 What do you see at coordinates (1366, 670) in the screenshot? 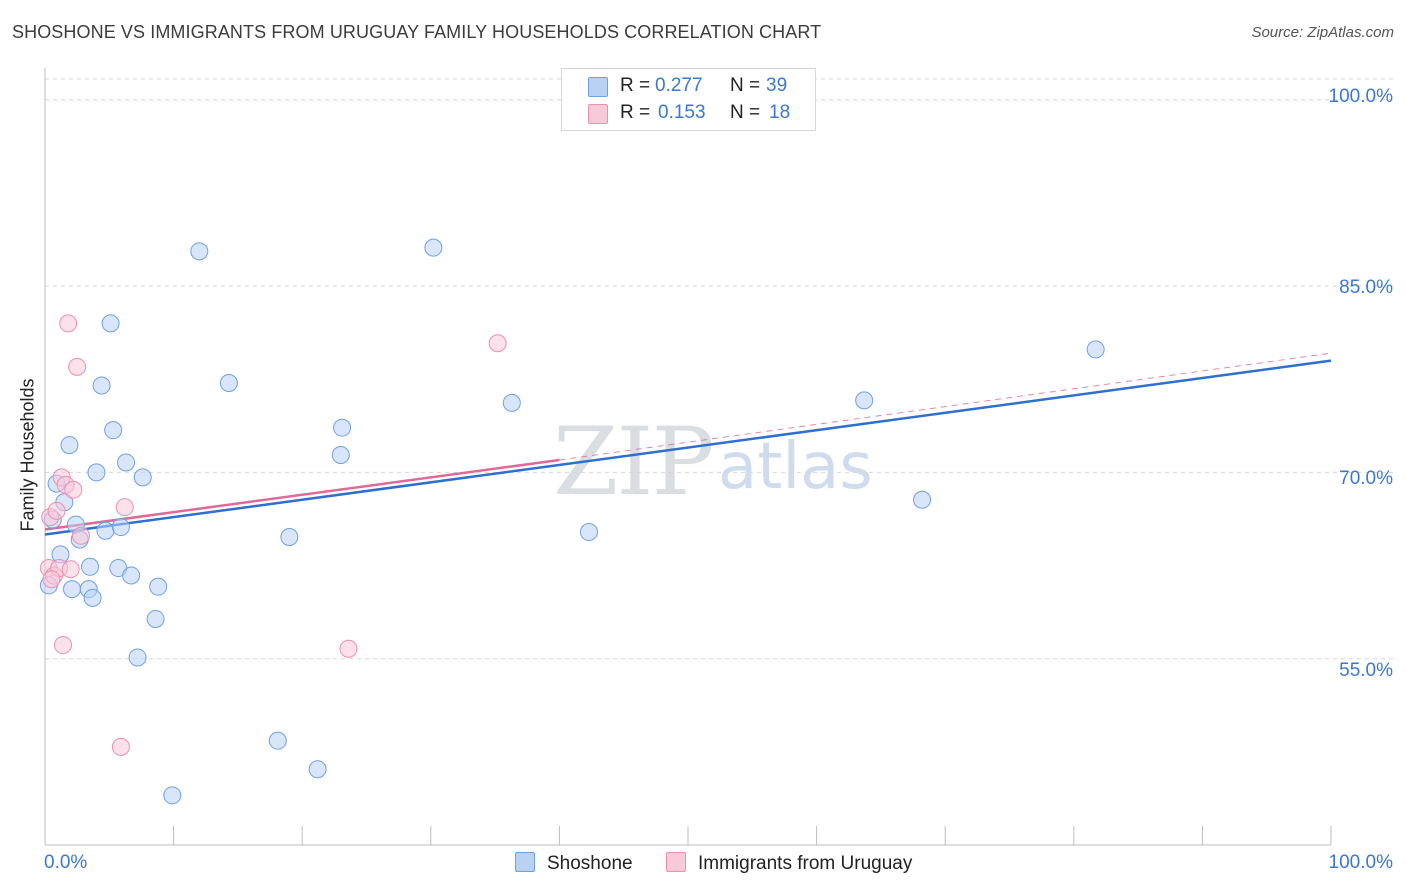
I see `y-tick-label: 55.0%` at bounding box center [1366, 670].